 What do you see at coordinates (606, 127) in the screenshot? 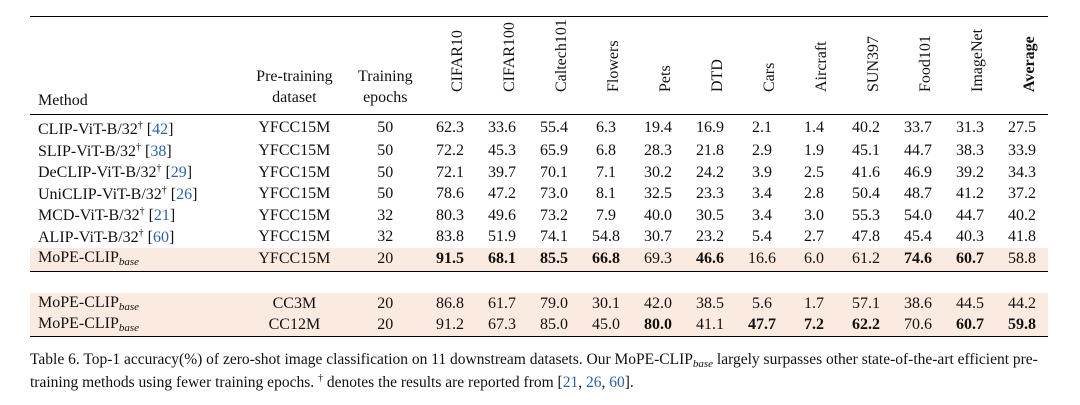
I see `score-cell: 6.3` at bounding box center [606, 127].